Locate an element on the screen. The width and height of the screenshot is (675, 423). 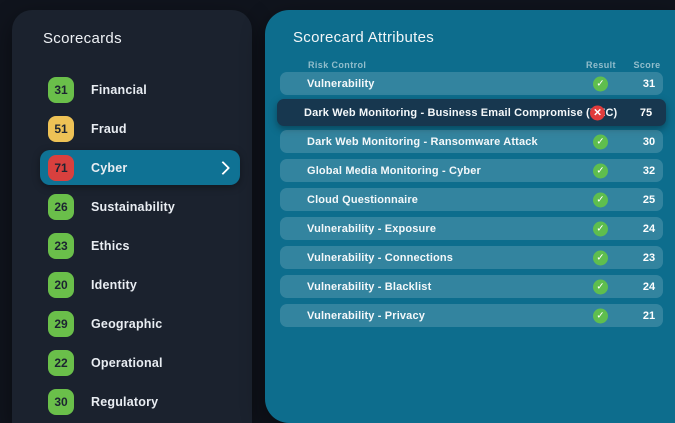
score-badge: 20 is located at coordinates (61, 284).